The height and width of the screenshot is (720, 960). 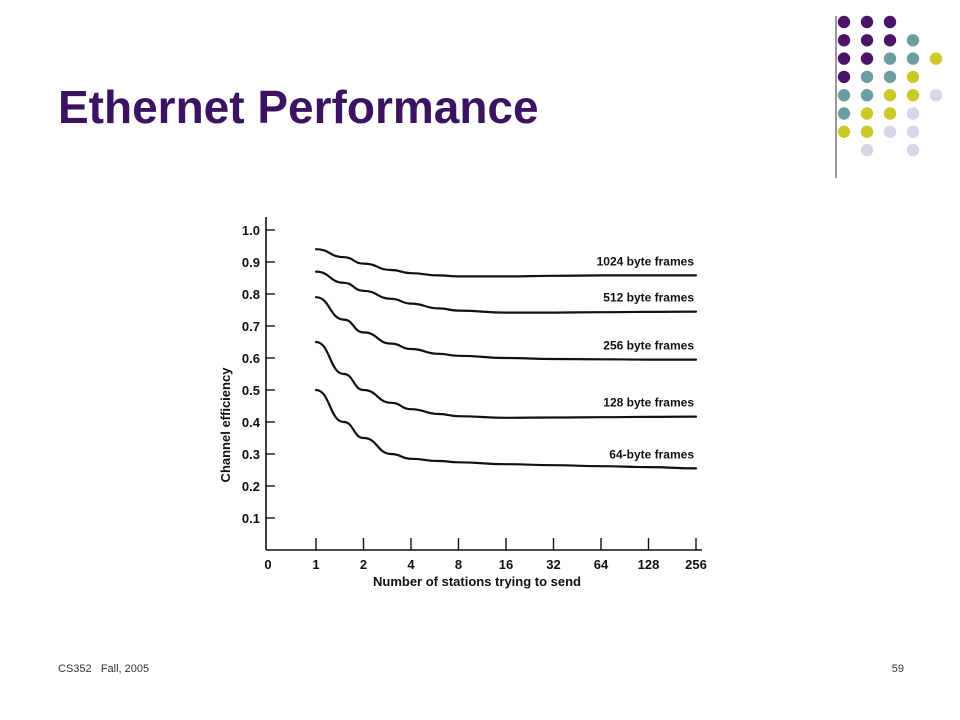 What do you see at coordinates (251, 294) in the screenshot?
I see `y-tick-label: 0.8` at bounding box center [251, 294].